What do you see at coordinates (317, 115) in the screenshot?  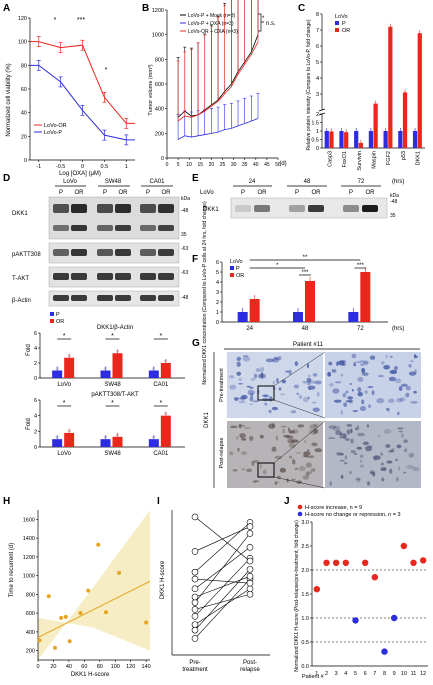 I see `panel-c-ytick-label: 2` at bounding box center [317, 115].